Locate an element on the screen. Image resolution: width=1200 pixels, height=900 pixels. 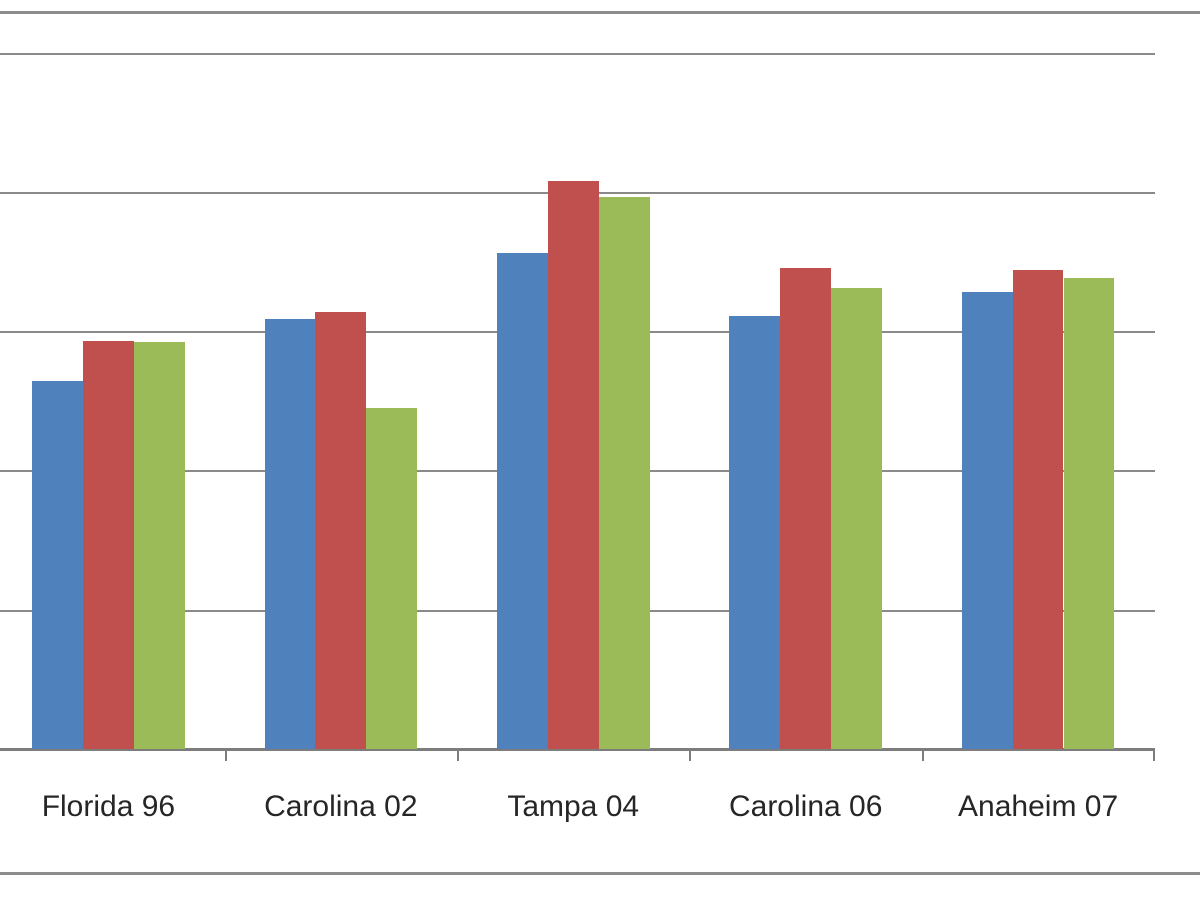
bar-tampa-04-blue-series is located at coordinates (522, 501).